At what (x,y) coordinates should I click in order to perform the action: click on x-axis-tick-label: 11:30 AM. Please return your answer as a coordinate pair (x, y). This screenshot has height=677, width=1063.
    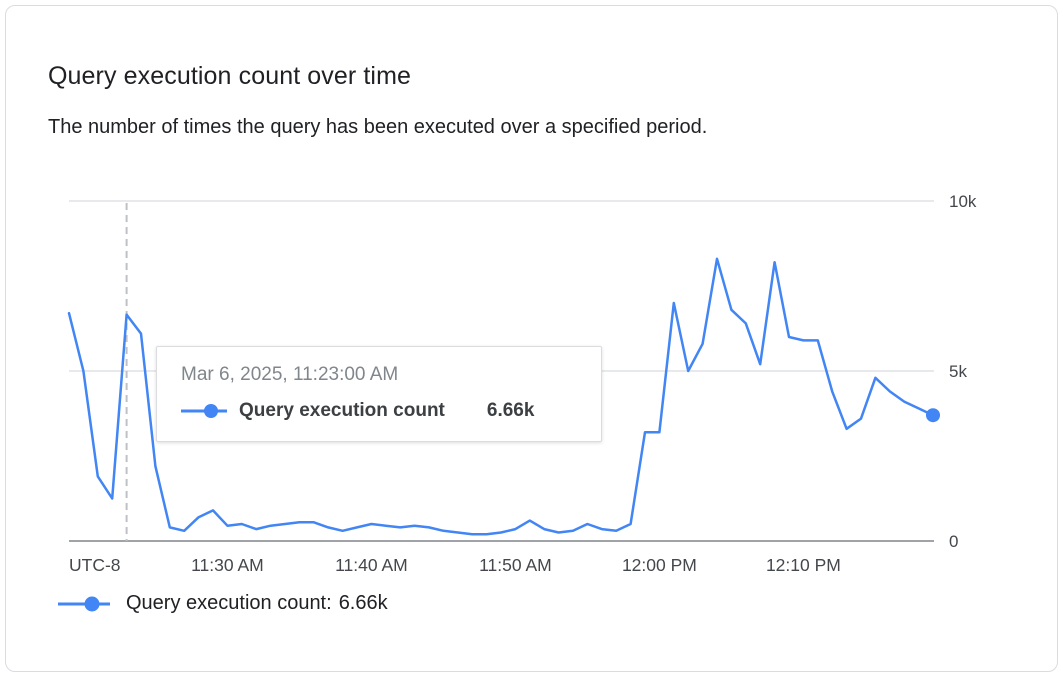
    Looking at the image, I should click on (227, 565).